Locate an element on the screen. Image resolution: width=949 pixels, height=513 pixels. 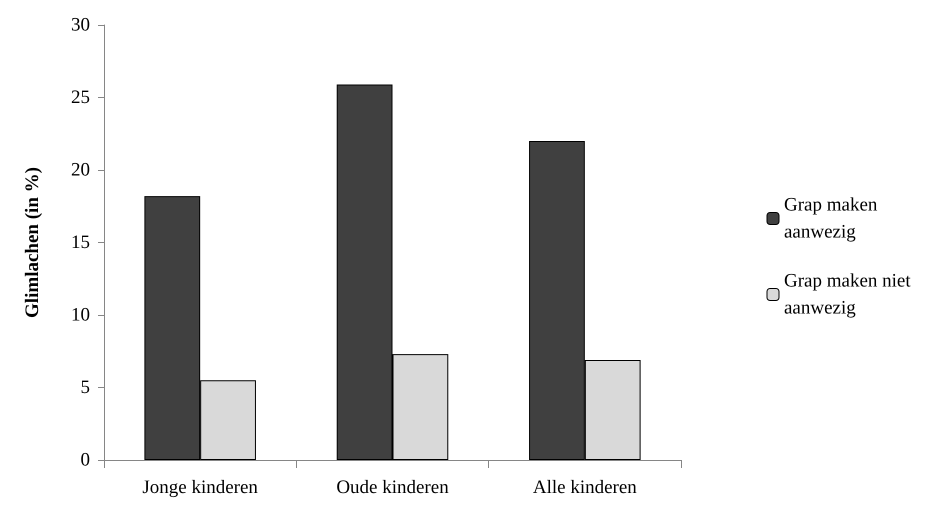
legend-label: Grap maken aanwezig is located at coordinates (833, 218).